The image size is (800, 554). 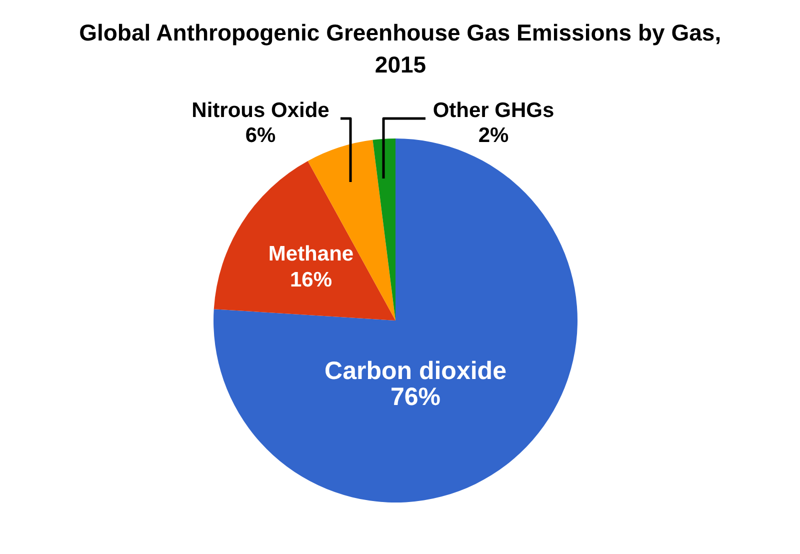 I want to click on data-label: 2%, so click(x=494, y=135).